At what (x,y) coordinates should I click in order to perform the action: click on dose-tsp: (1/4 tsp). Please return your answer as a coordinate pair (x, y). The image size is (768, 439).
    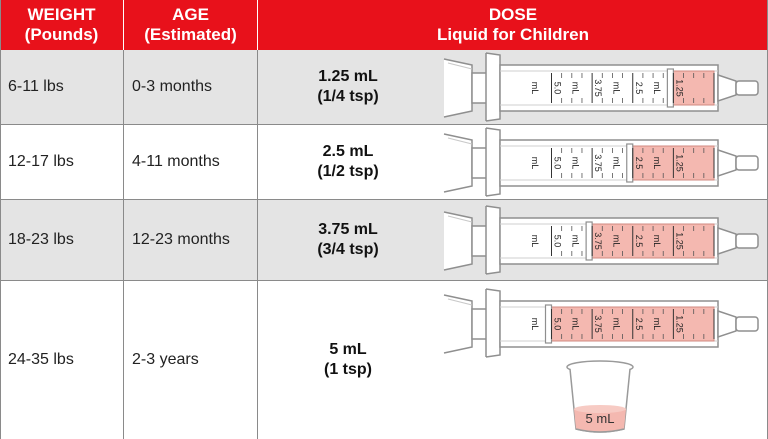
    Looking at the image, I should click on (348, 96).